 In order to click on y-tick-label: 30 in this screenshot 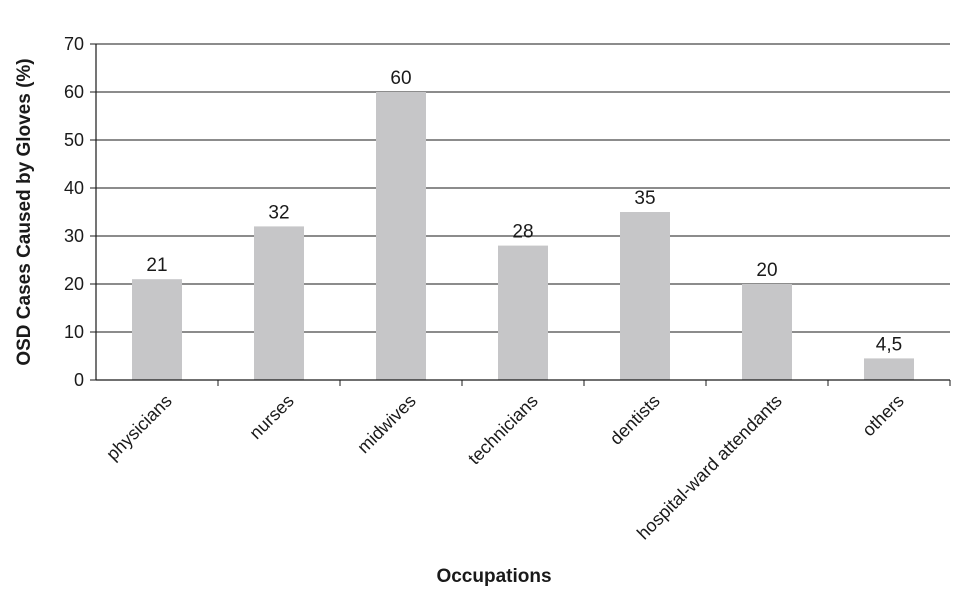, I will do `click(74, 236)`.